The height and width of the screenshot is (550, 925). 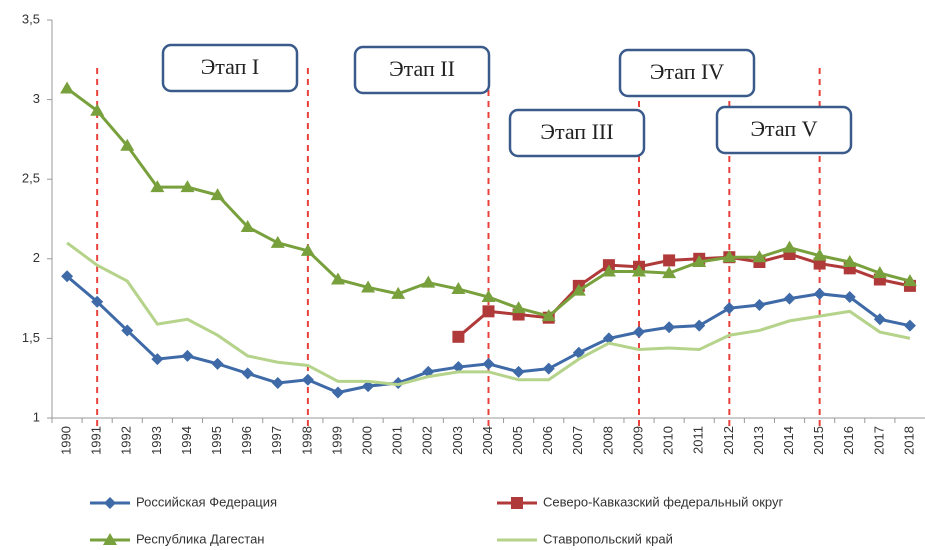 What do you see at coordinates (276, 440) in the screenshot?
I see `x-tick-label: 1997` at bounding box center [276, 440].